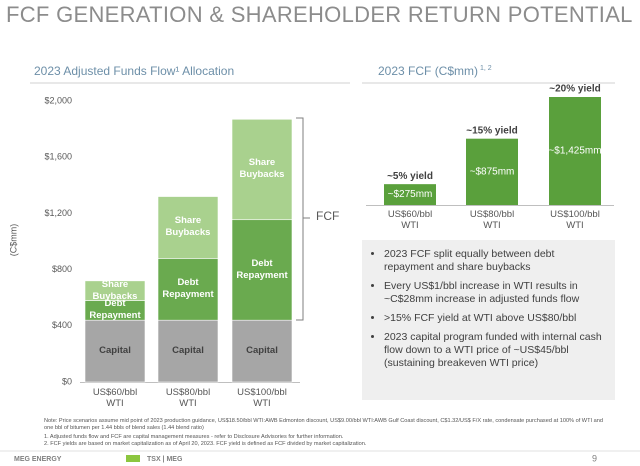 This screenshot has height=466, width=640. What do you see at coordinates (486, 68) in the screenshot?
I see `chart-title-superscript: 1, 2` at bounding box center [486, 68].